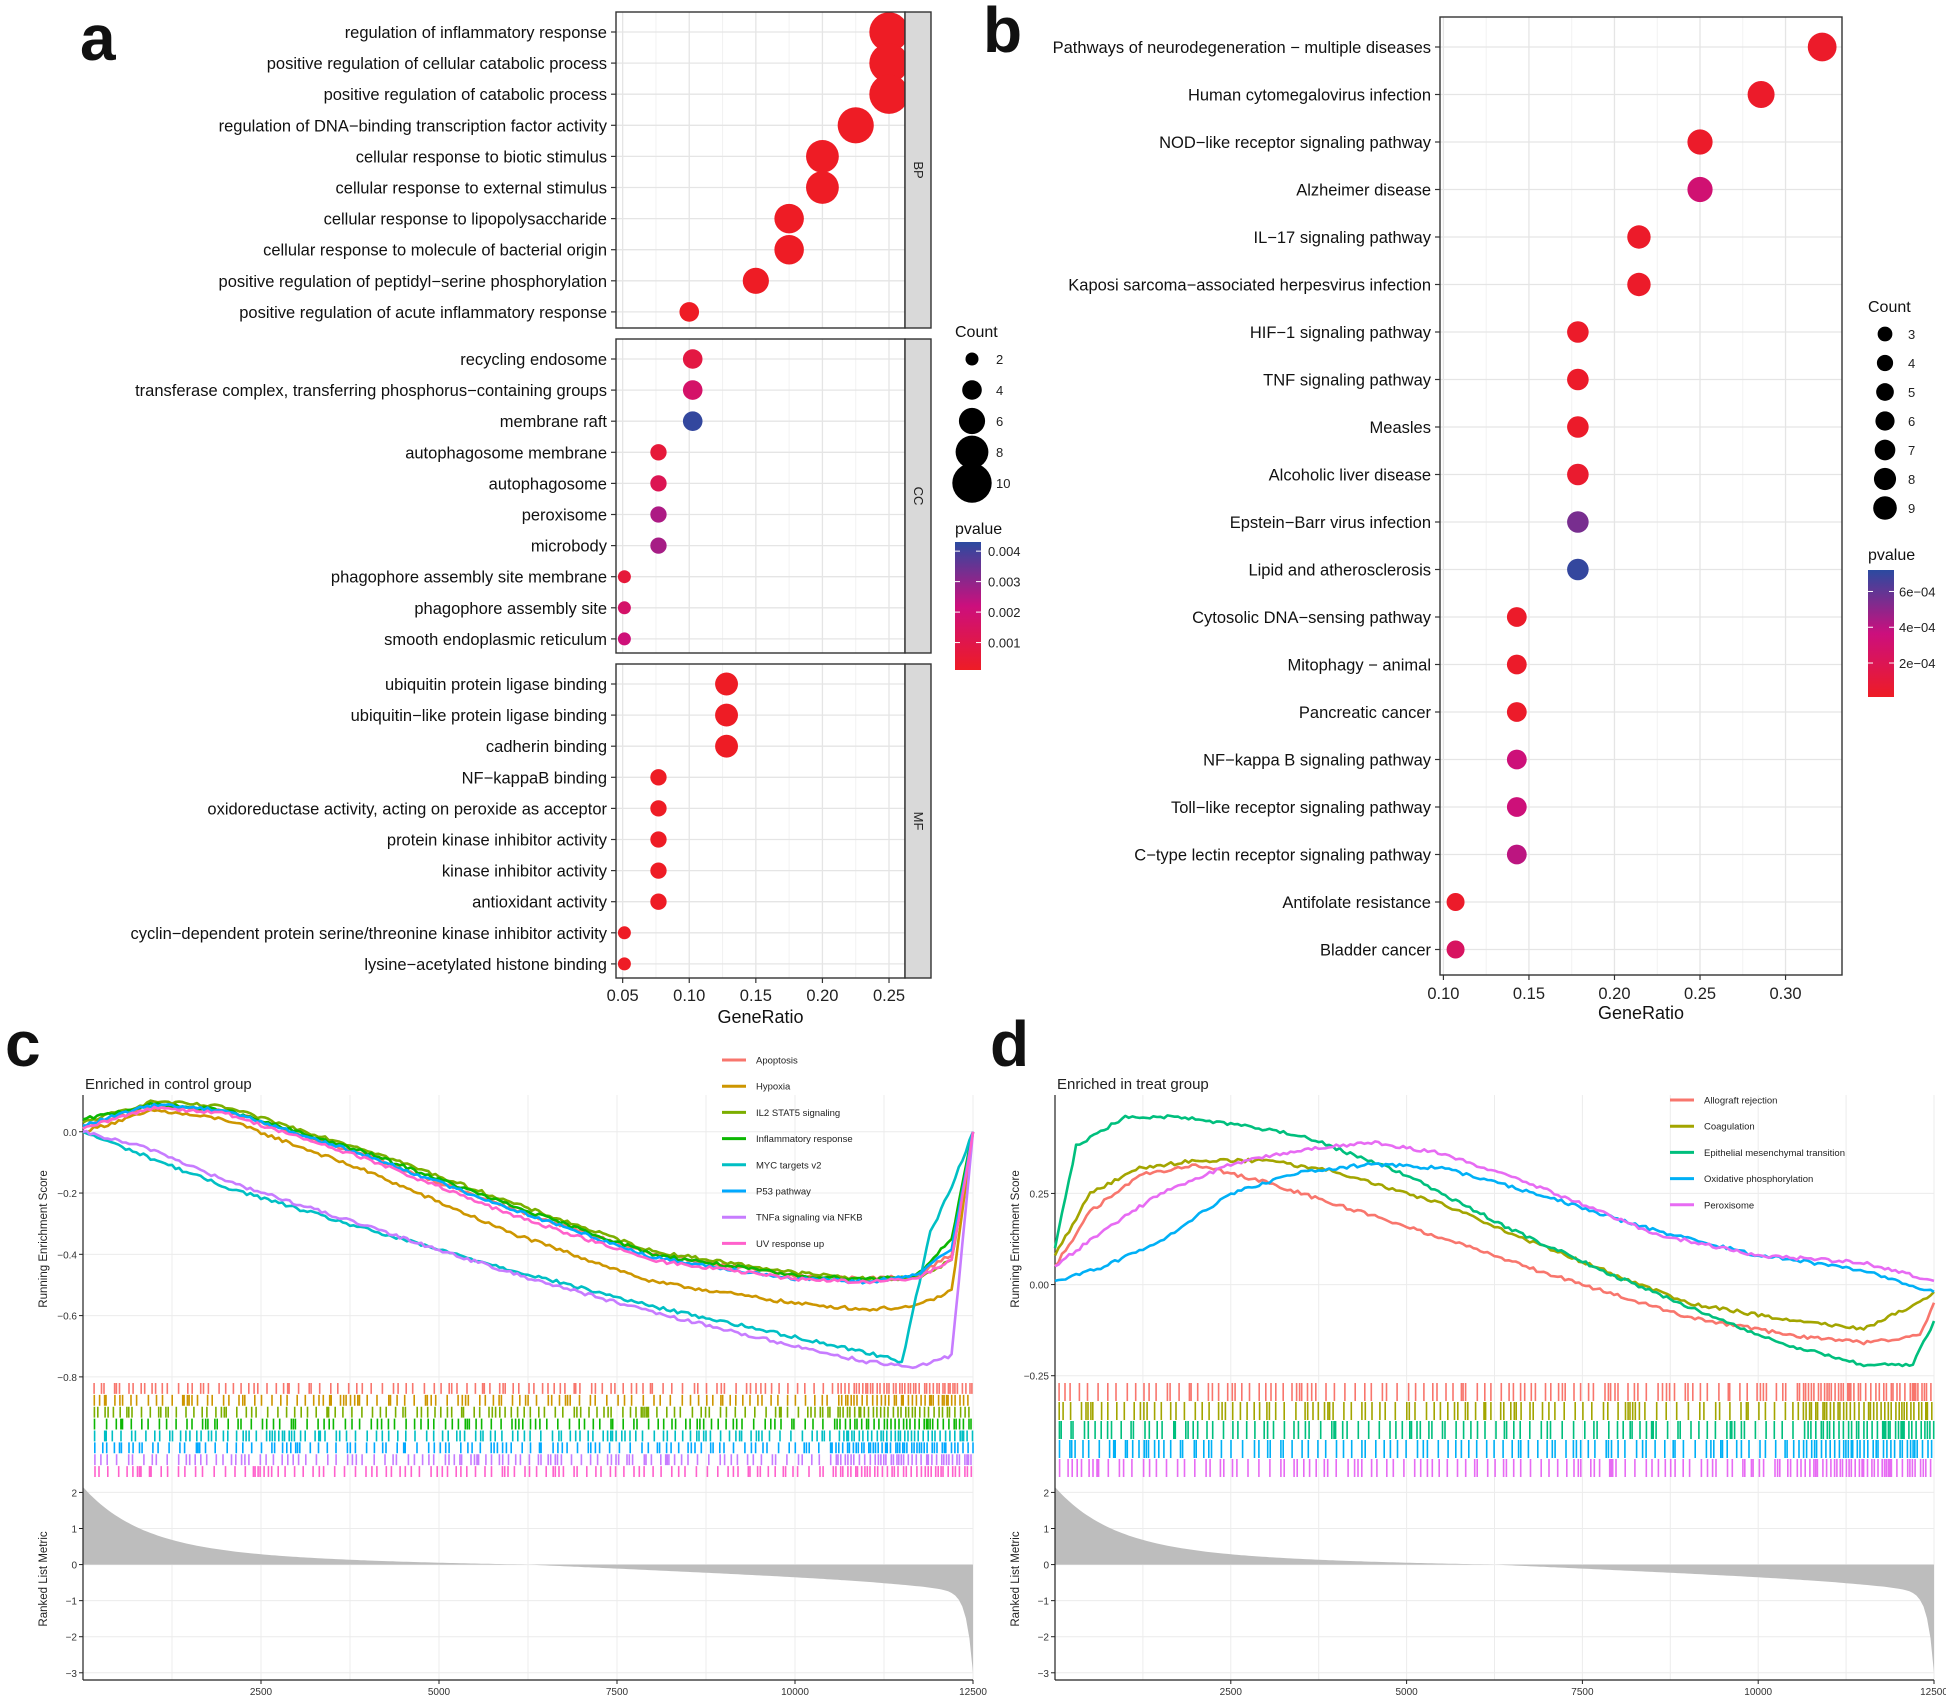  I want to click on legend-label: Apoptosis, so click(777, 1061).